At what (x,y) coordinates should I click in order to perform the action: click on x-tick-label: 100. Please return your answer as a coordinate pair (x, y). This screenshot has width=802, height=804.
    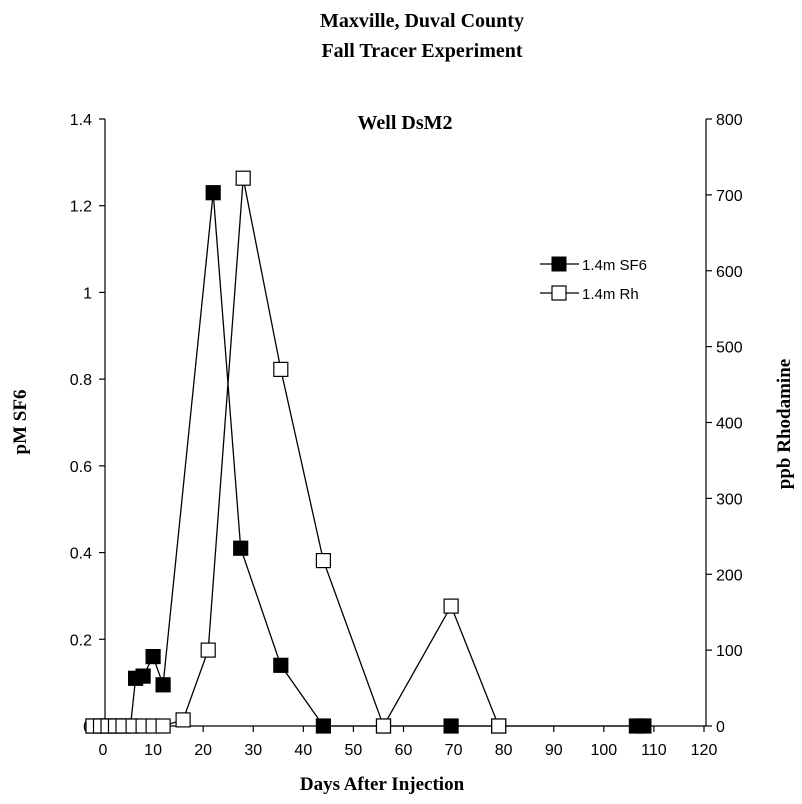
    Looking at the image, I should click on (603, 750).